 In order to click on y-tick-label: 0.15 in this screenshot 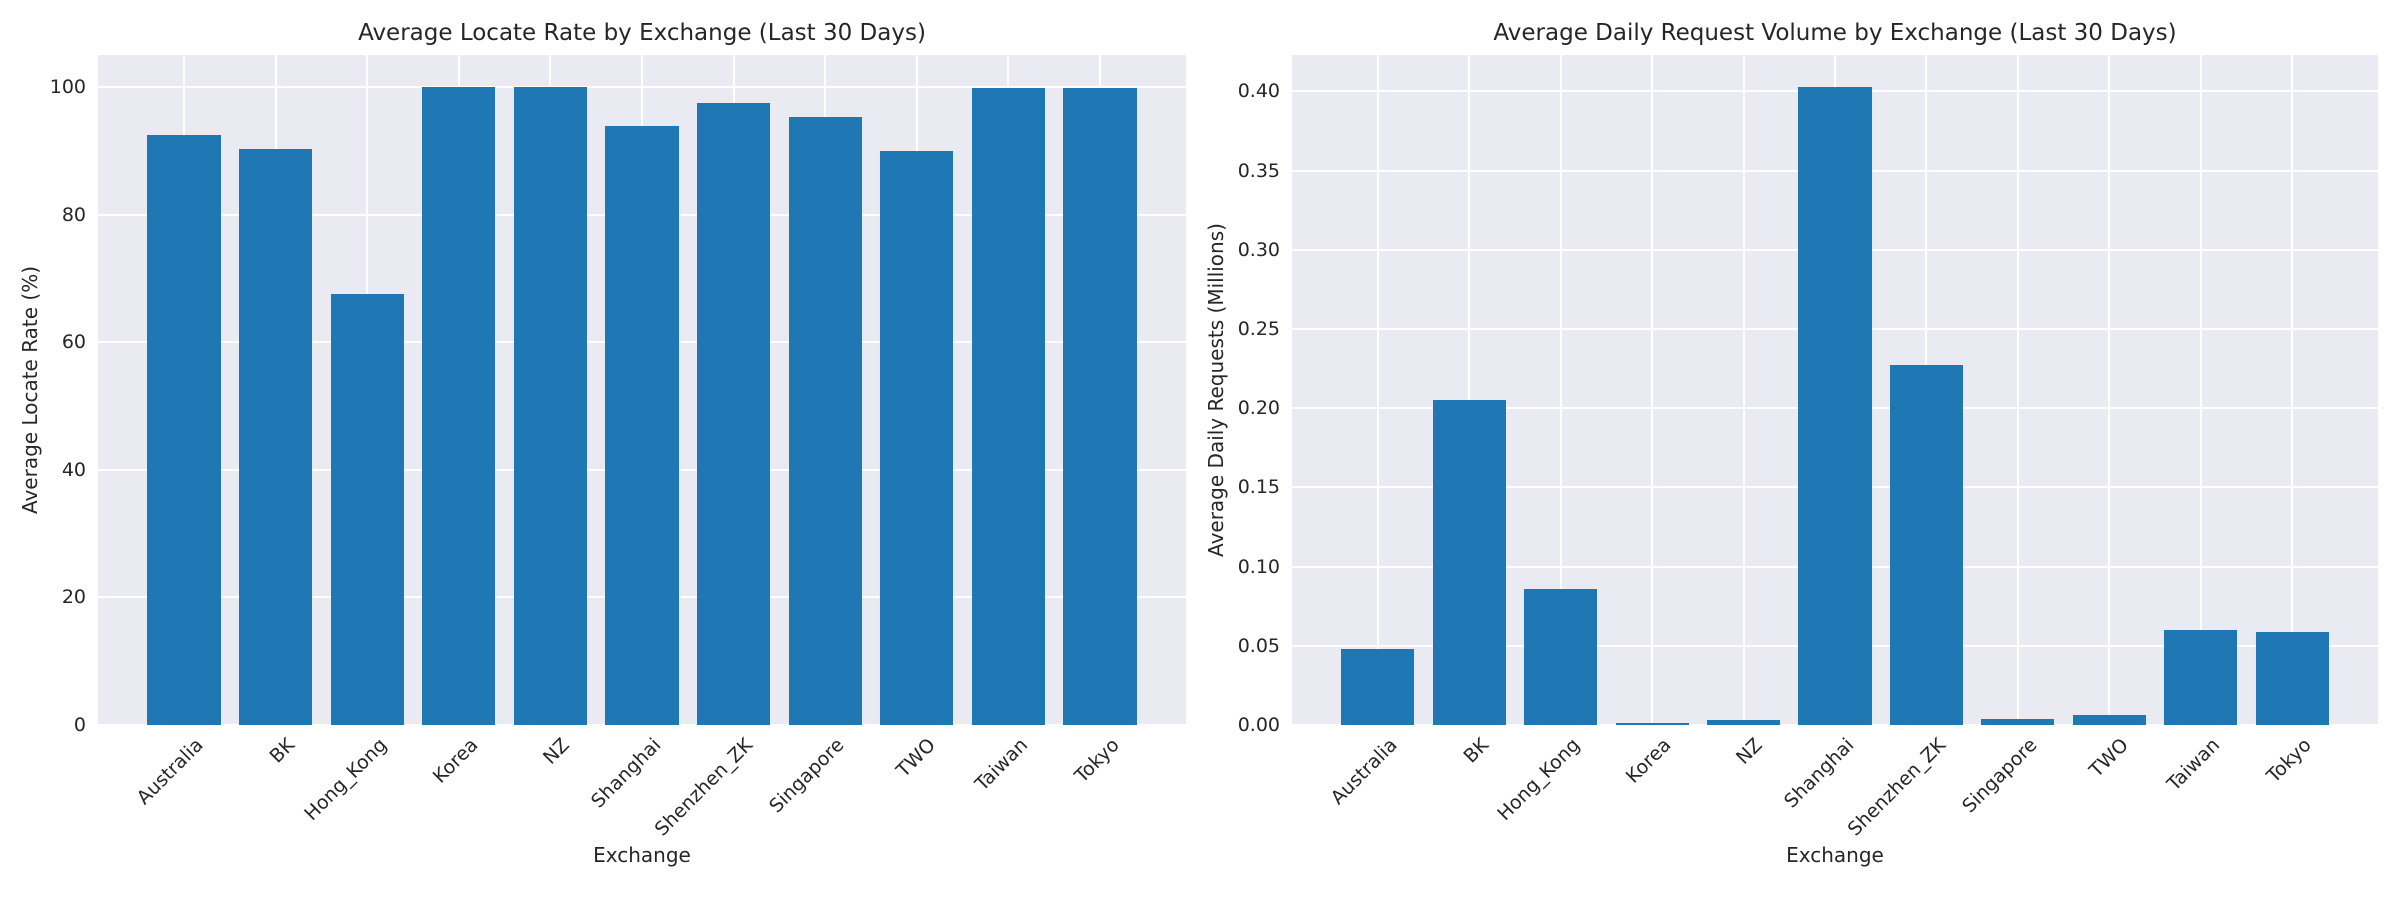, I will do `click(1258, 487)`.